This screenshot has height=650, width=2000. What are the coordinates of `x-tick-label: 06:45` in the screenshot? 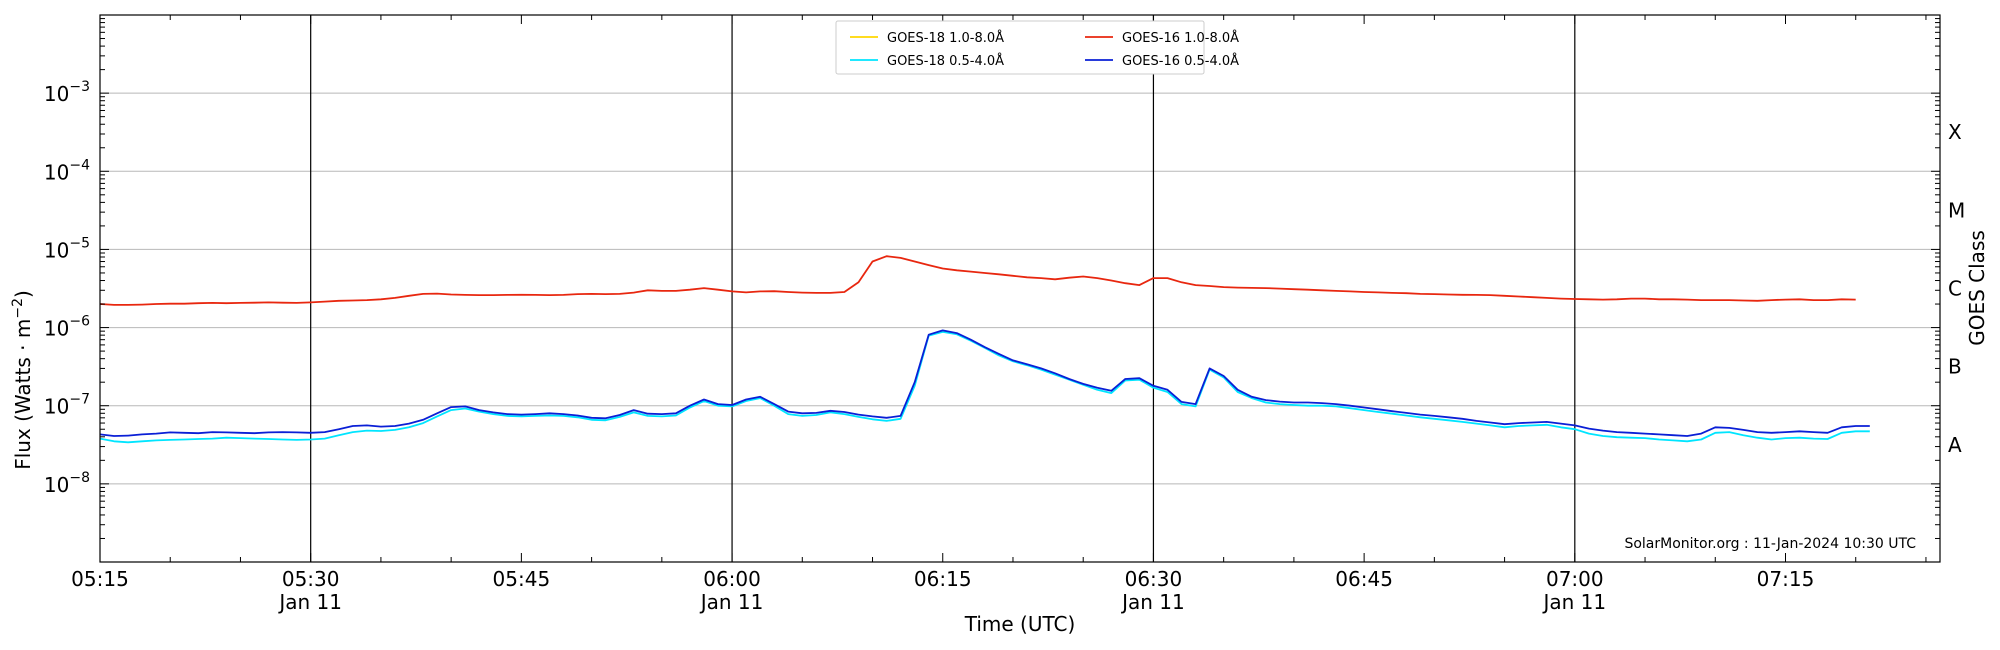 It's located at (1364, 579).